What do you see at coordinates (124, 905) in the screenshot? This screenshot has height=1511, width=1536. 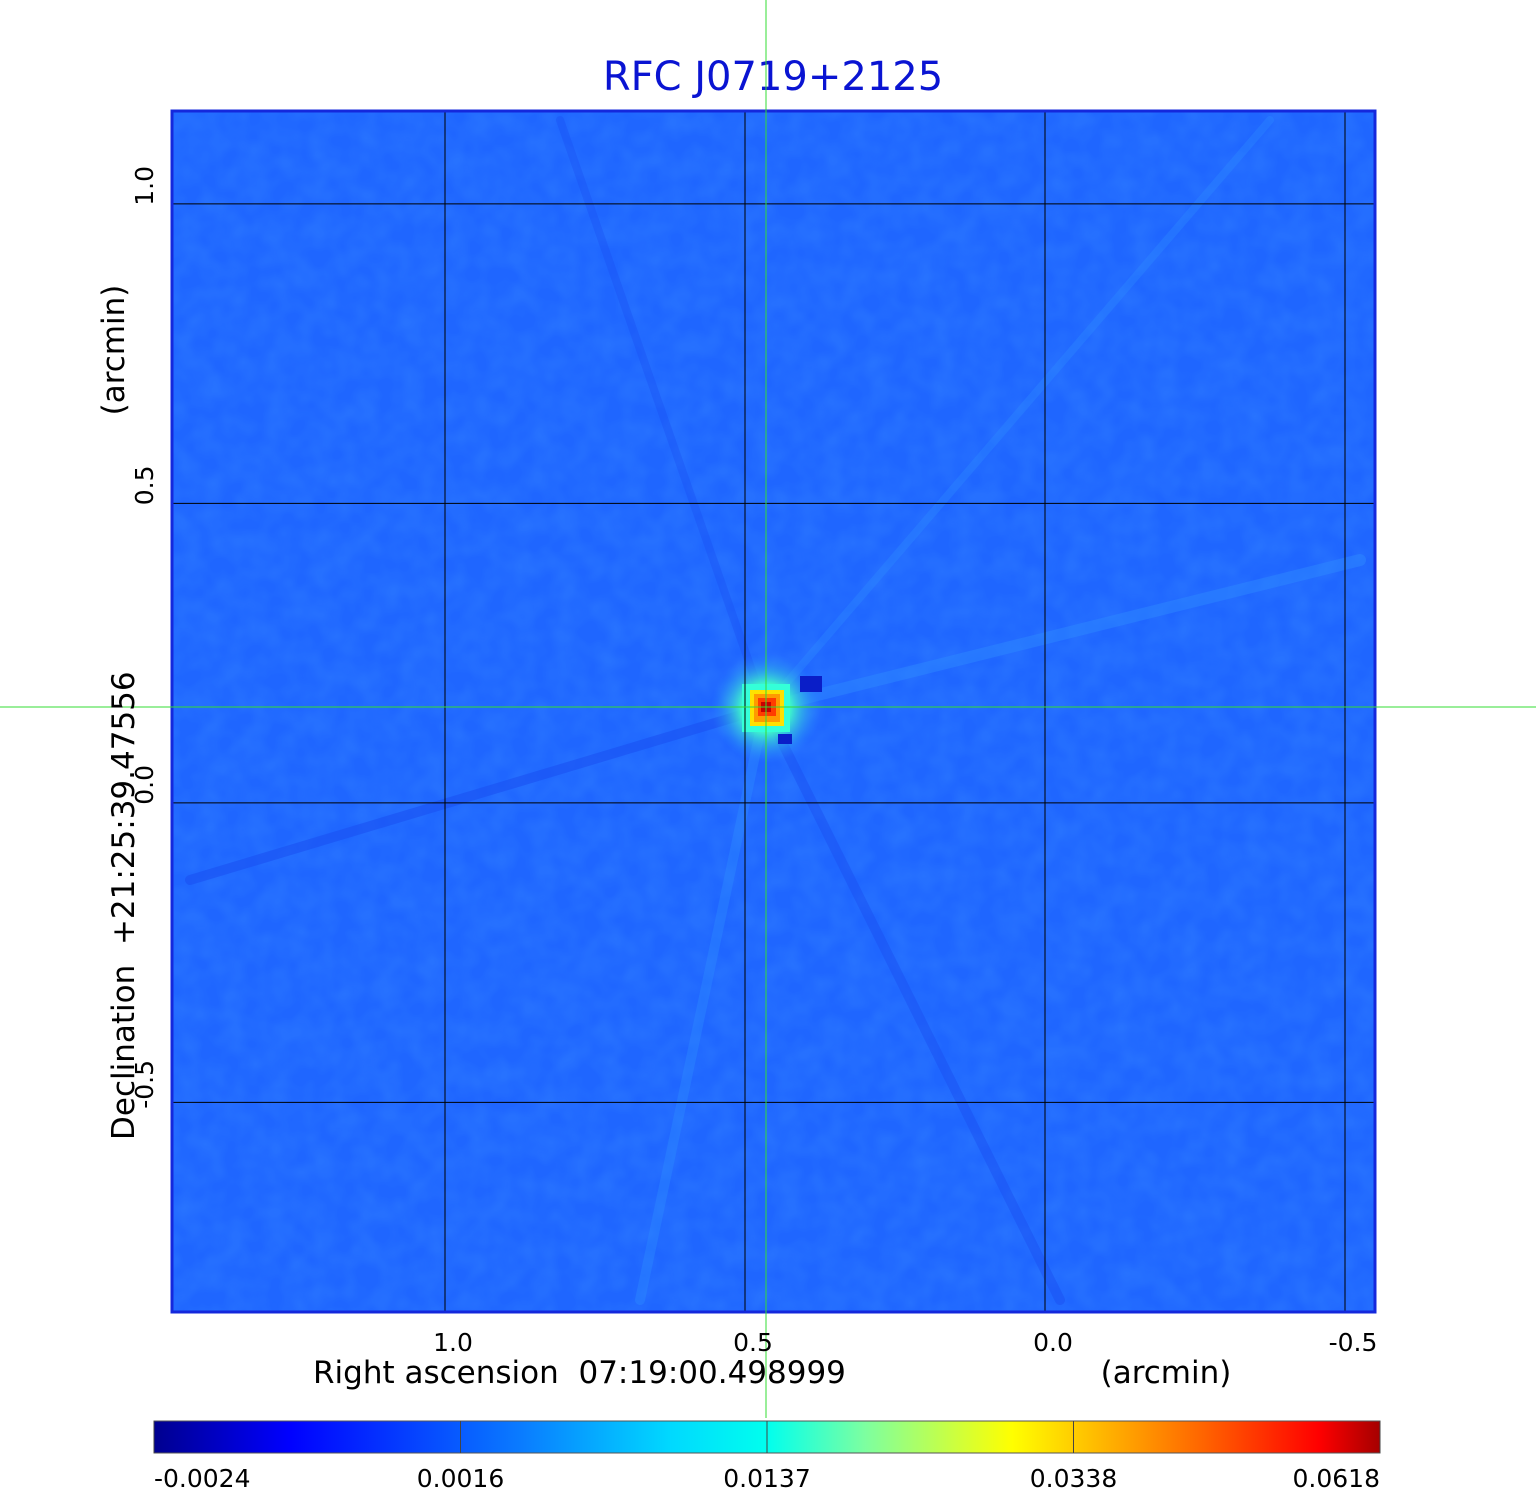 I see `y-axis-label: Declination +21:25:39.47556` at bounding box center [124, 905].